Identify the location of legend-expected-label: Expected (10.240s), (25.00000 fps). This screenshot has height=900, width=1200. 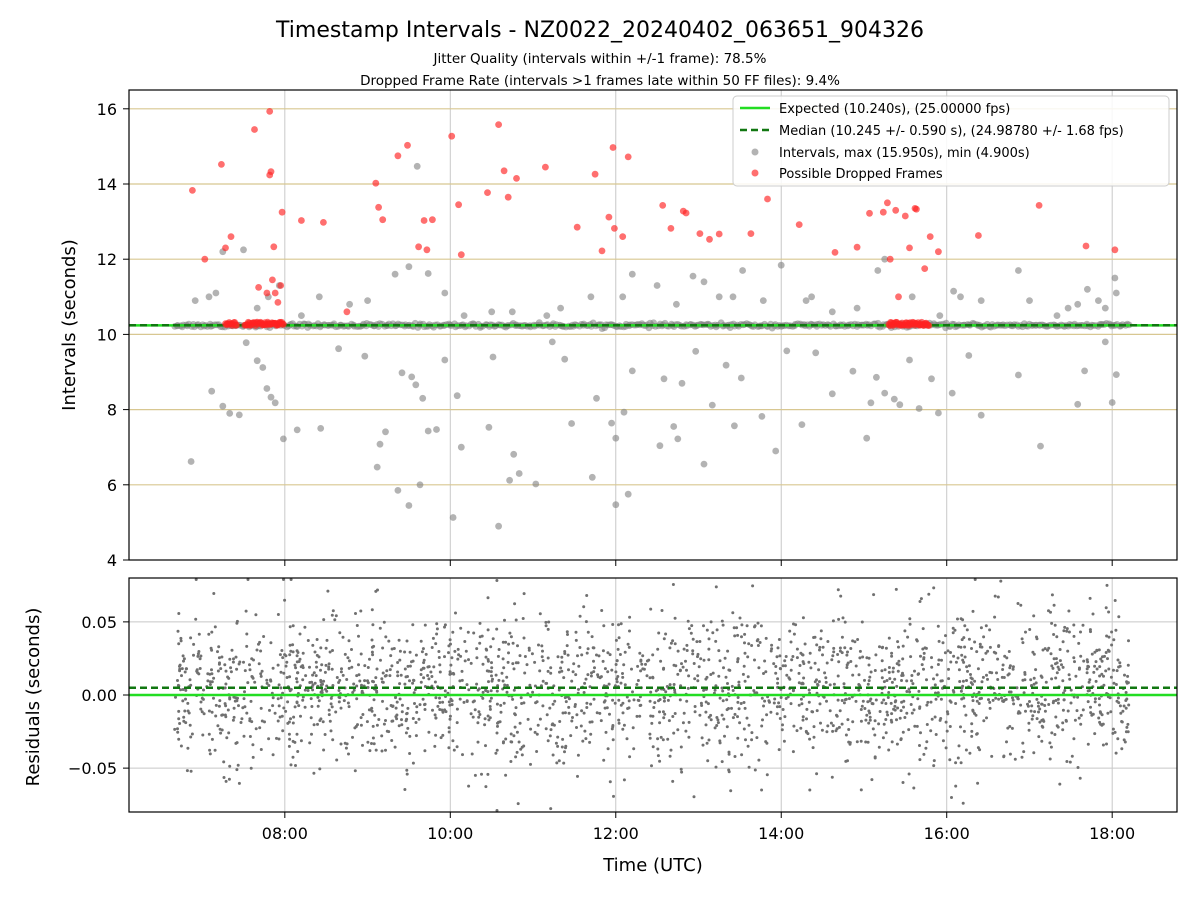
(894, 109).